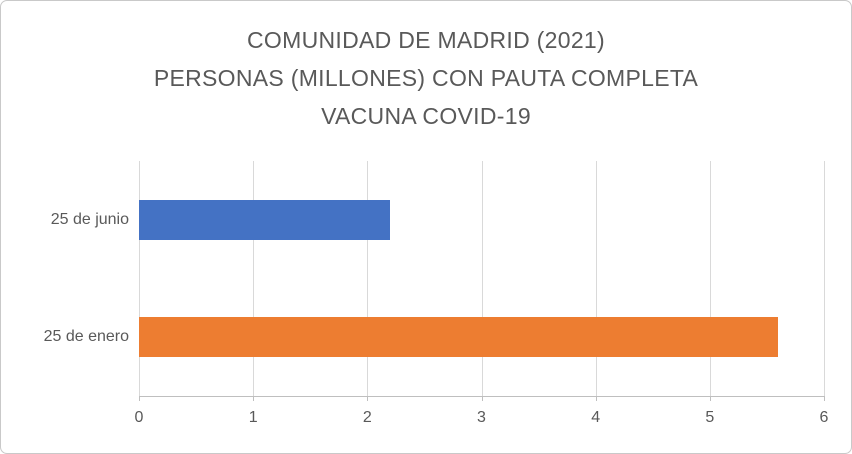 This screenshot has height=454, width=852. What do you see at coordinates (824, 417) in the screenshot?
I see `x-tick-label: 6` at bounding box center [824, 417].